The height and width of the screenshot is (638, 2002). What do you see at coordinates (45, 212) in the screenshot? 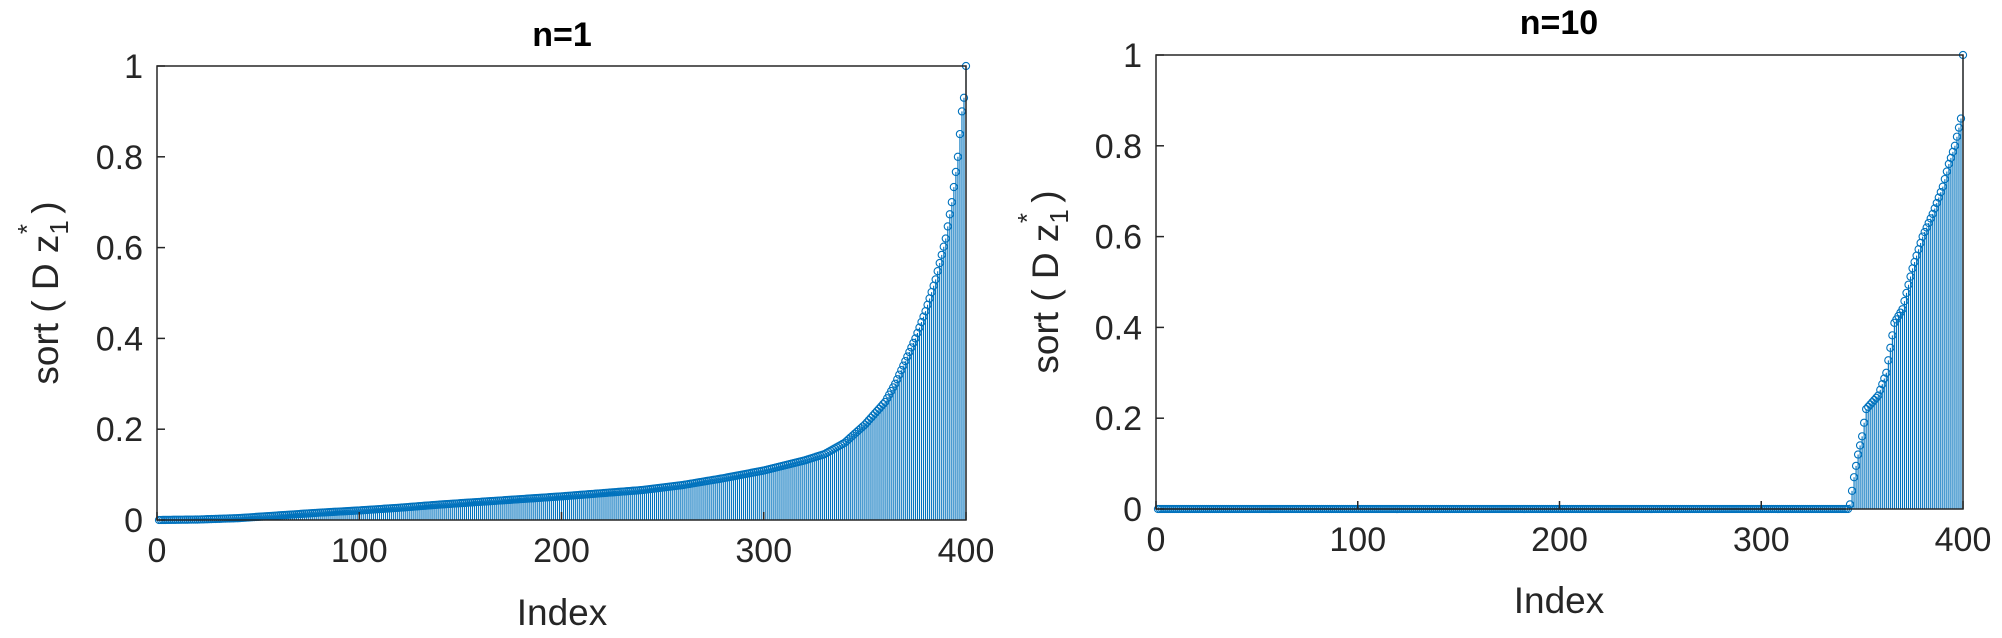
I see `y-axis-label-close: )` at bounding box center [45, 212].